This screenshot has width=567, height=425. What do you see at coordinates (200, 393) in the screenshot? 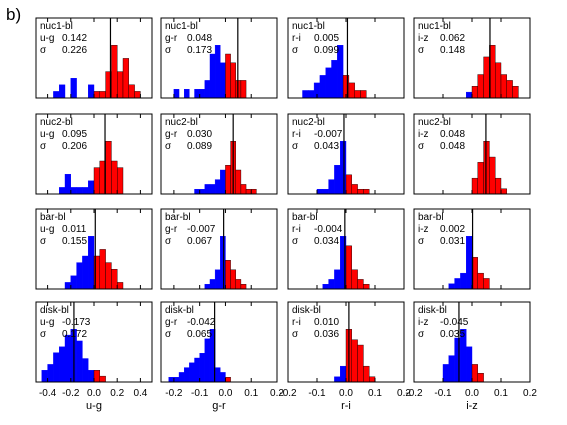
I see `x-tick-label: -0.1` at bounding box center [200, 393].